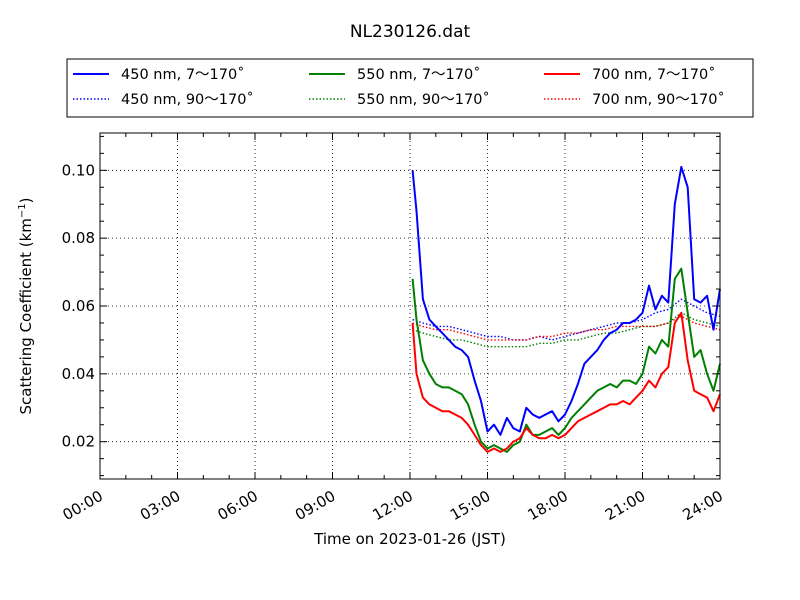 The image size is (800, 600). Describe the element at coordinates (409, 539) in the screenshot. I see `x-axis-label: Time on 2023-01-26 (JST)` at that location.